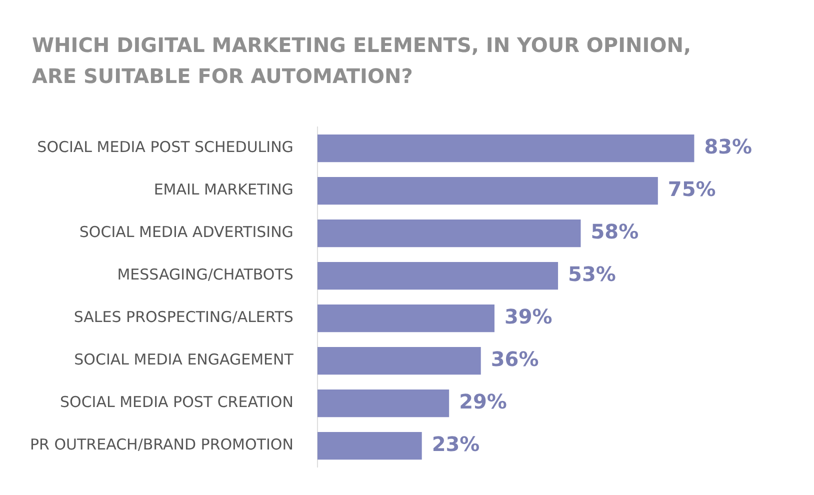 This screenshot has width=814, height=495. Describe the element at coordinates (692, 188) in the screenshot. I see `data-label: 75%` at that location.